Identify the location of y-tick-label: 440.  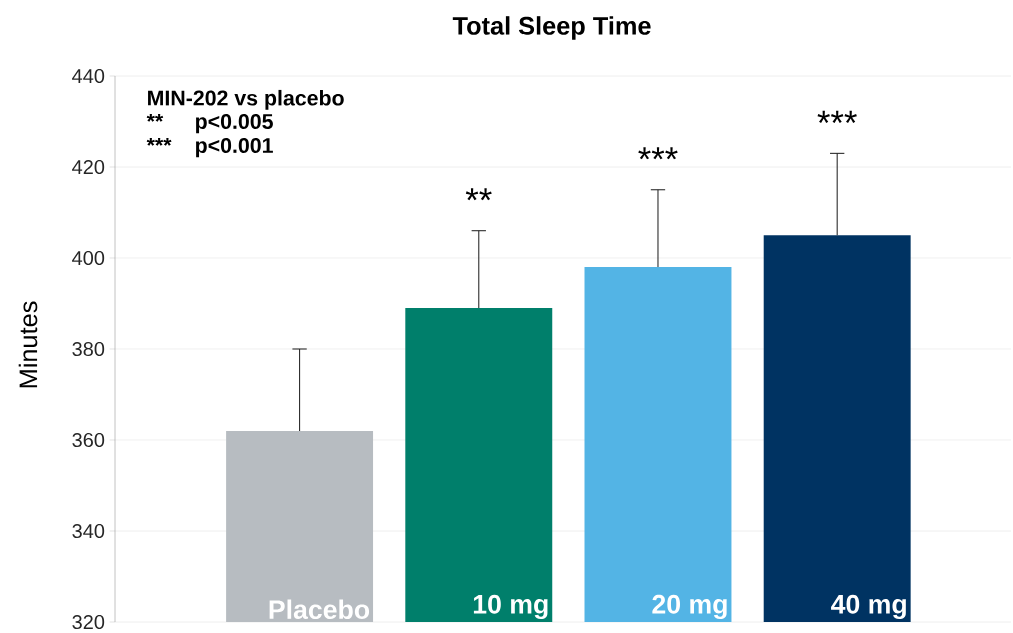
(88, 76).